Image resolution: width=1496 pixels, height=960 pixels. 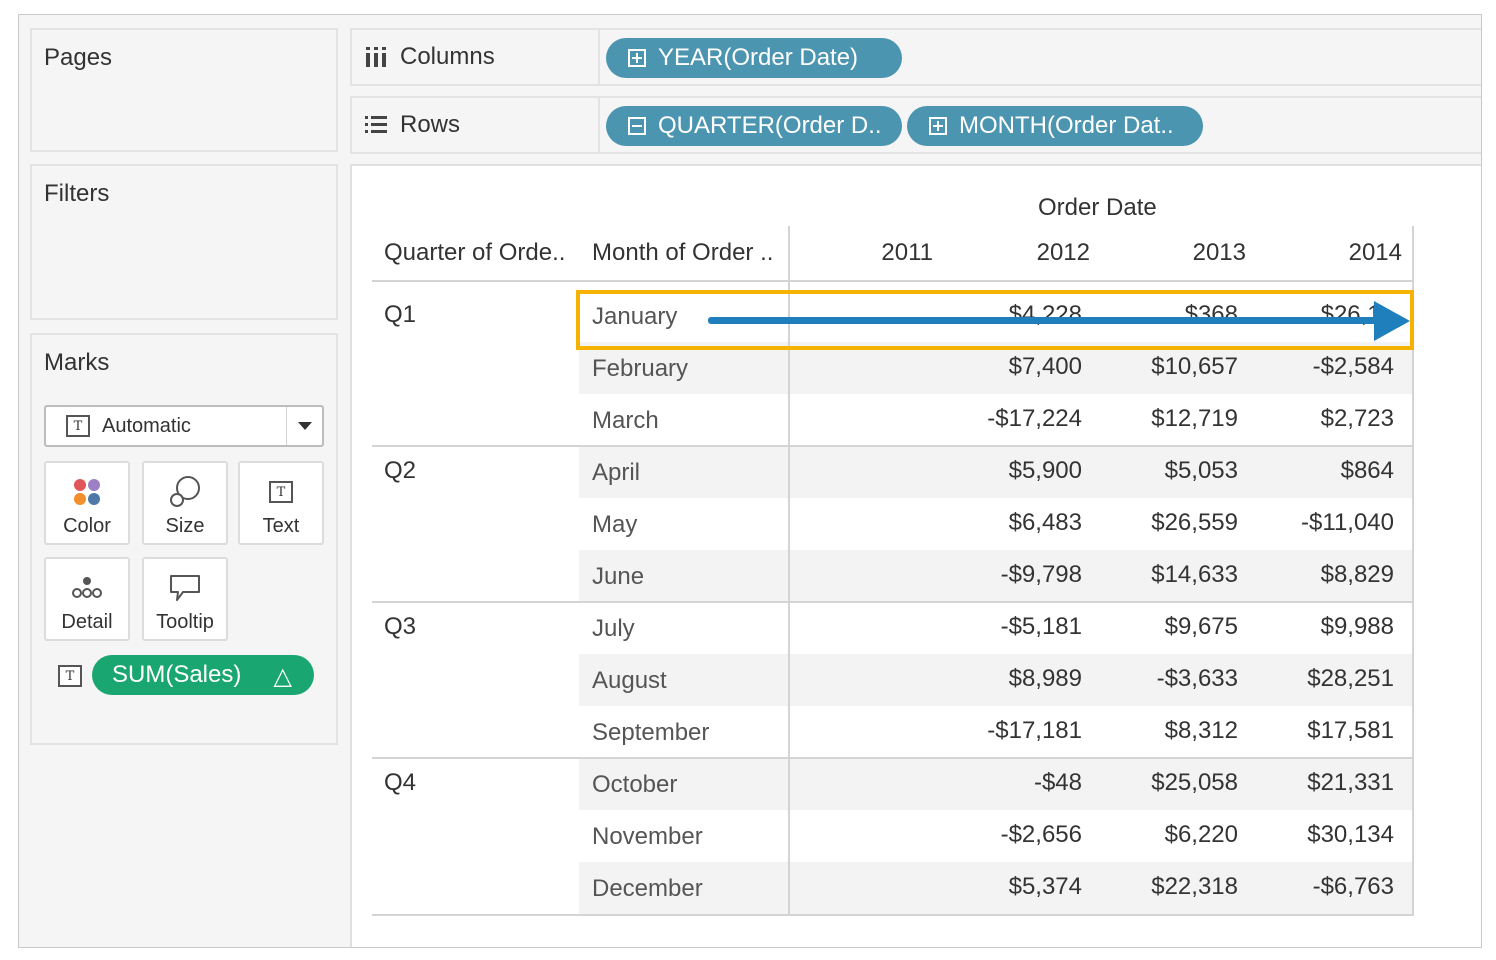 What do you see at coordinates (683, 252) in the screenshot?
I see `month-column-header: Month of Order ..` at bounding box center [683, 252].